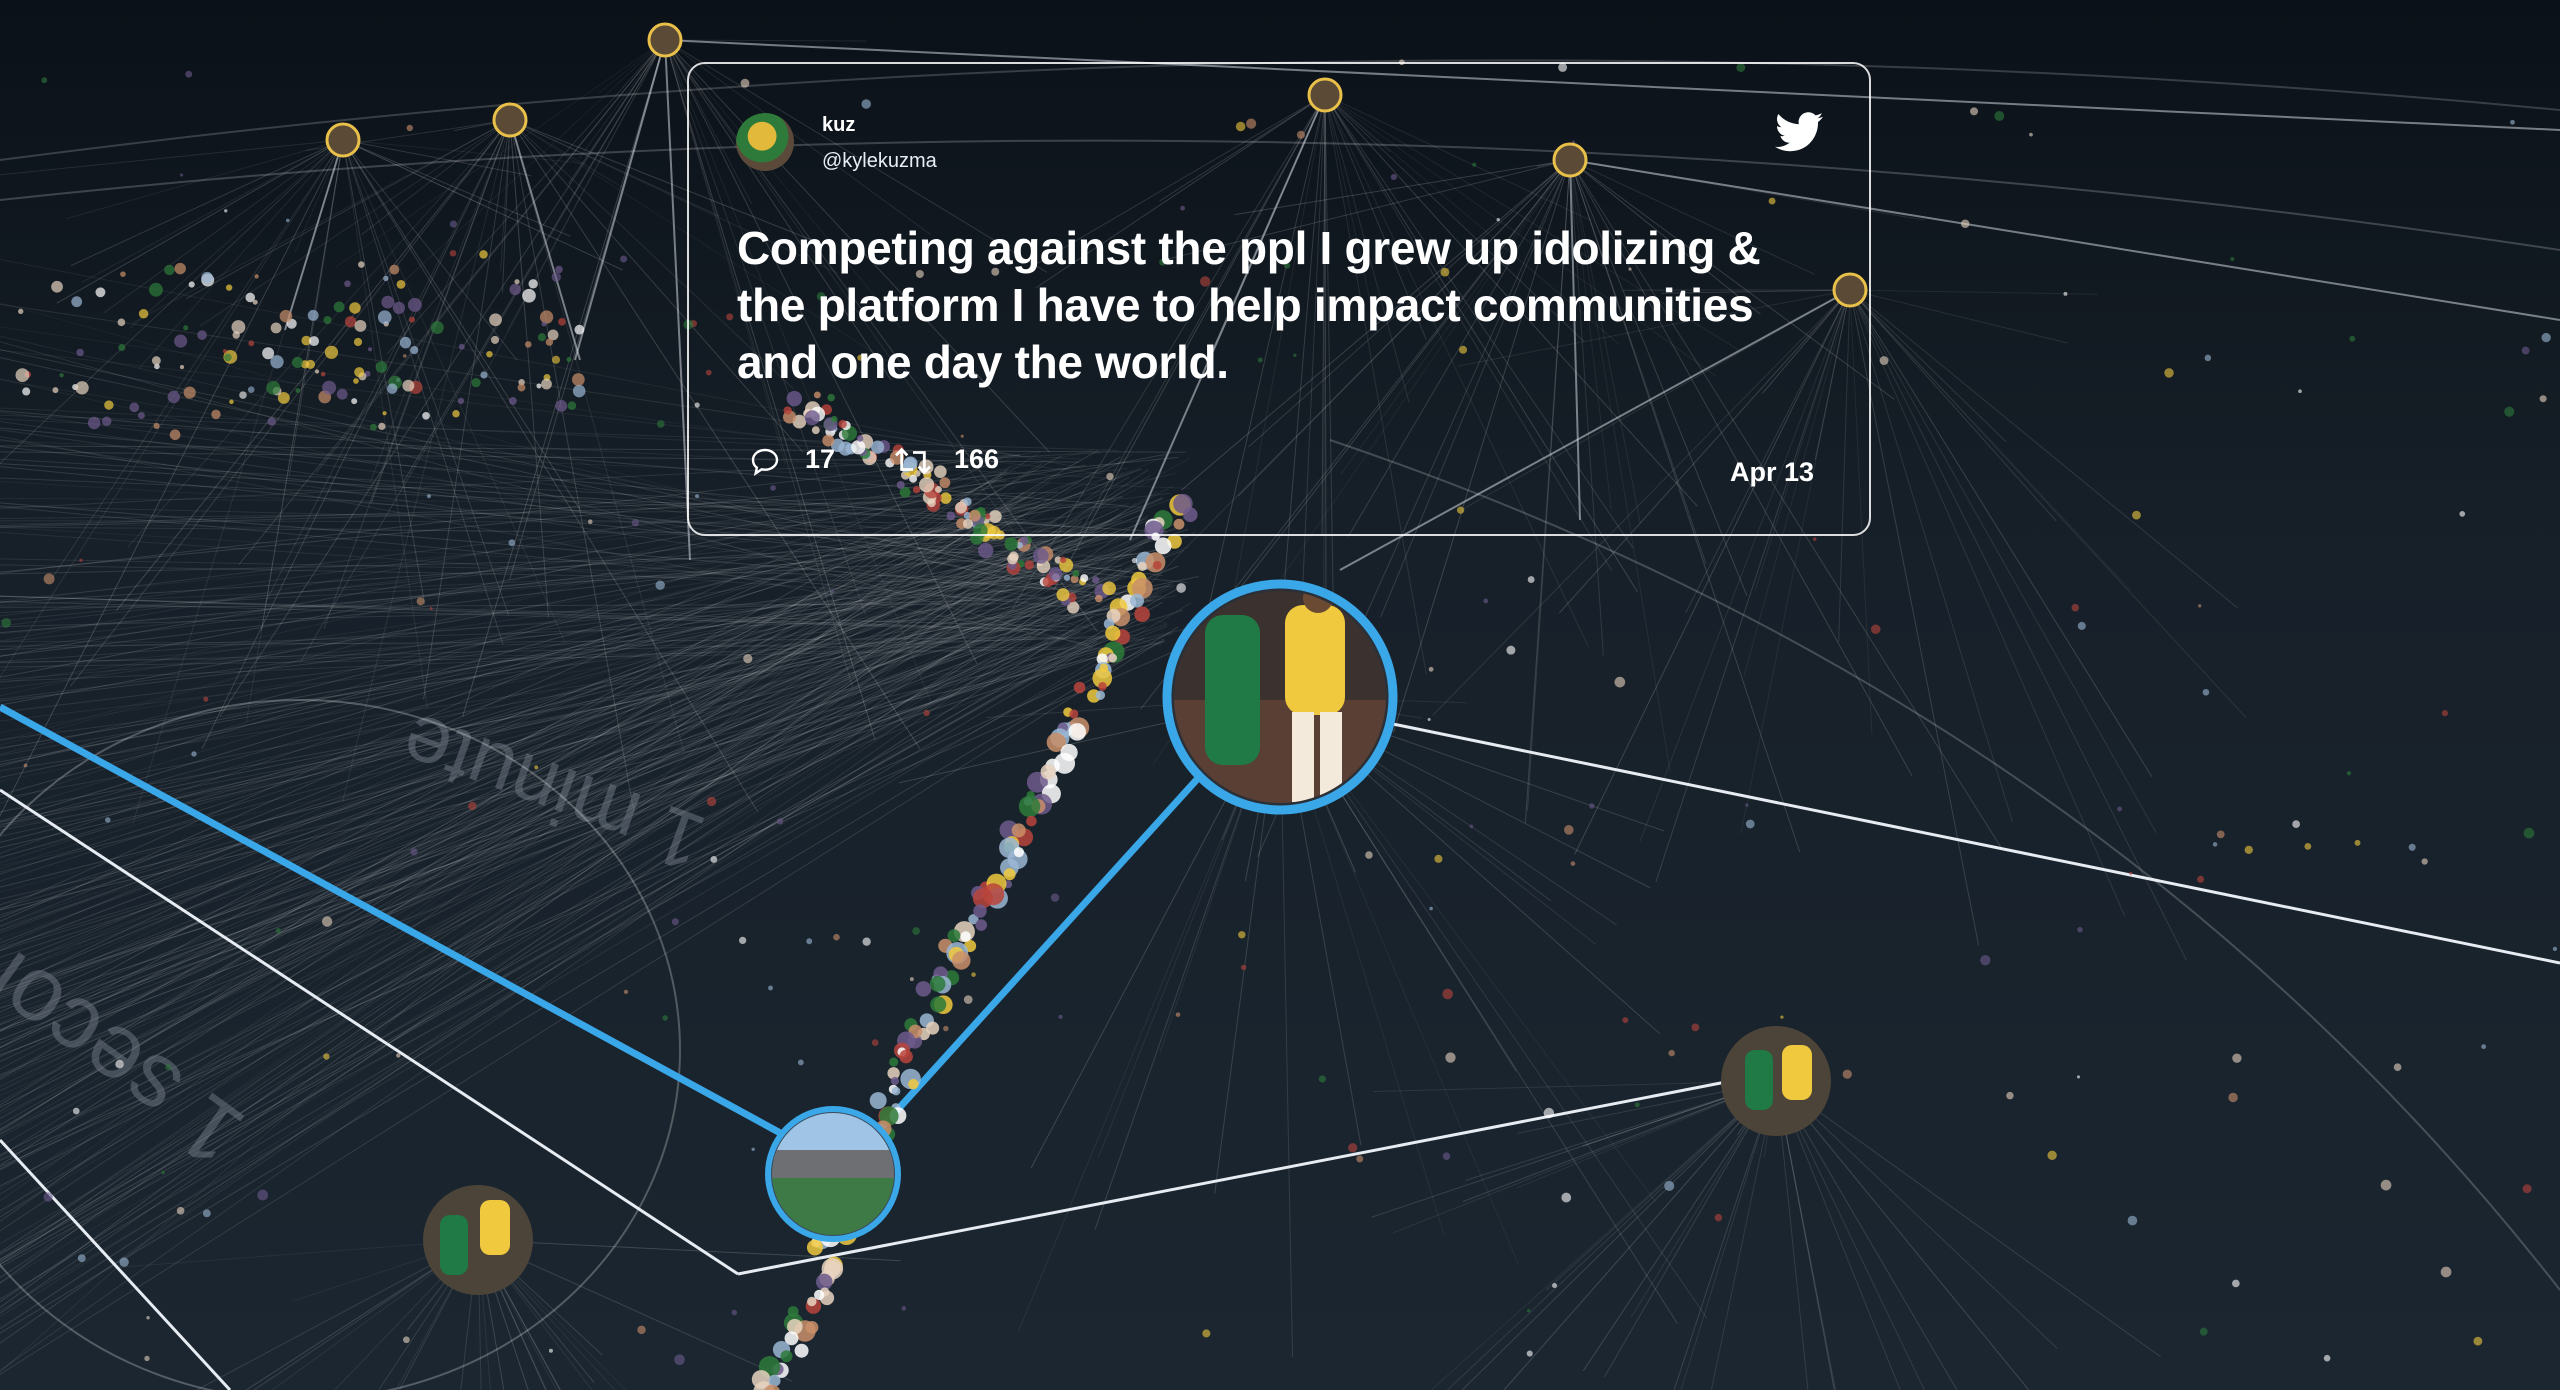 The height and width of the screenshot is (1390, 2560). I want to click on orbit, so click(1280, 195).